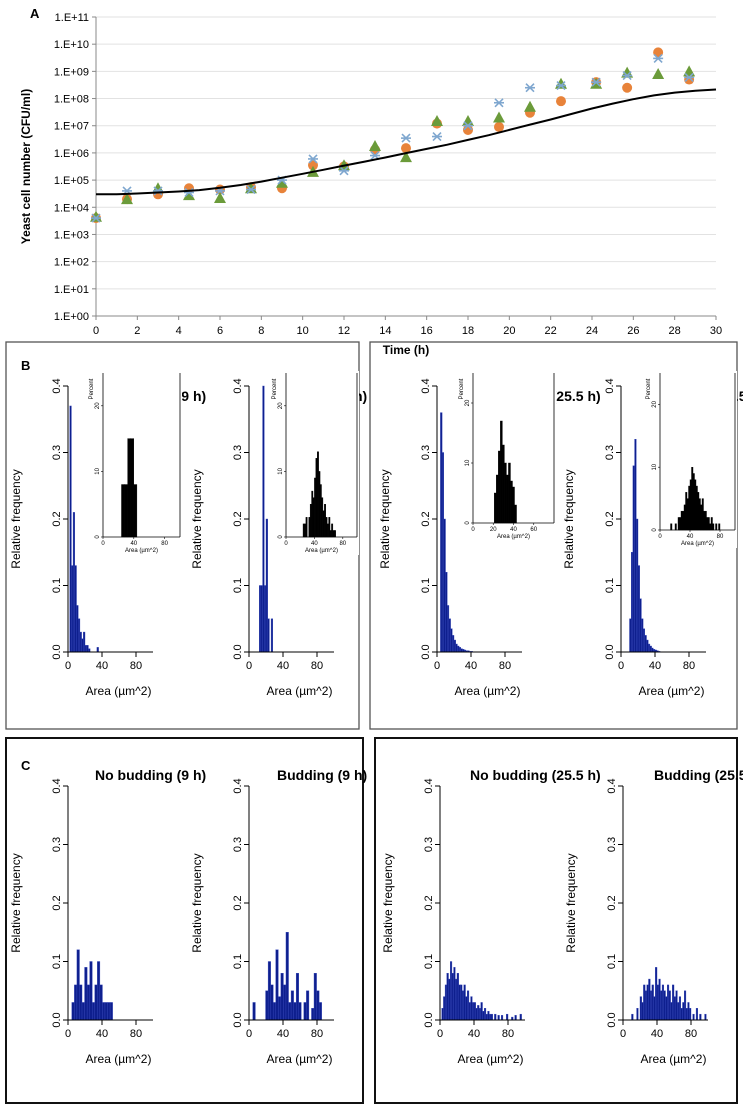 This screenshot has width=743, height=1108. What do you see at coordinates (649, 388) in the screenshot?
I see `inset-y-axis-label: Percent` at bounding box center [649, 388].